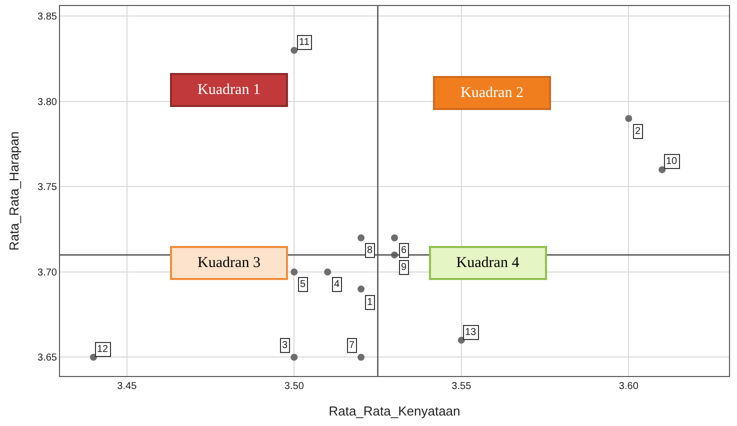 The height and width of the screenshot is (426, 737). I want to click on annotation: 9, so click(404, 267).